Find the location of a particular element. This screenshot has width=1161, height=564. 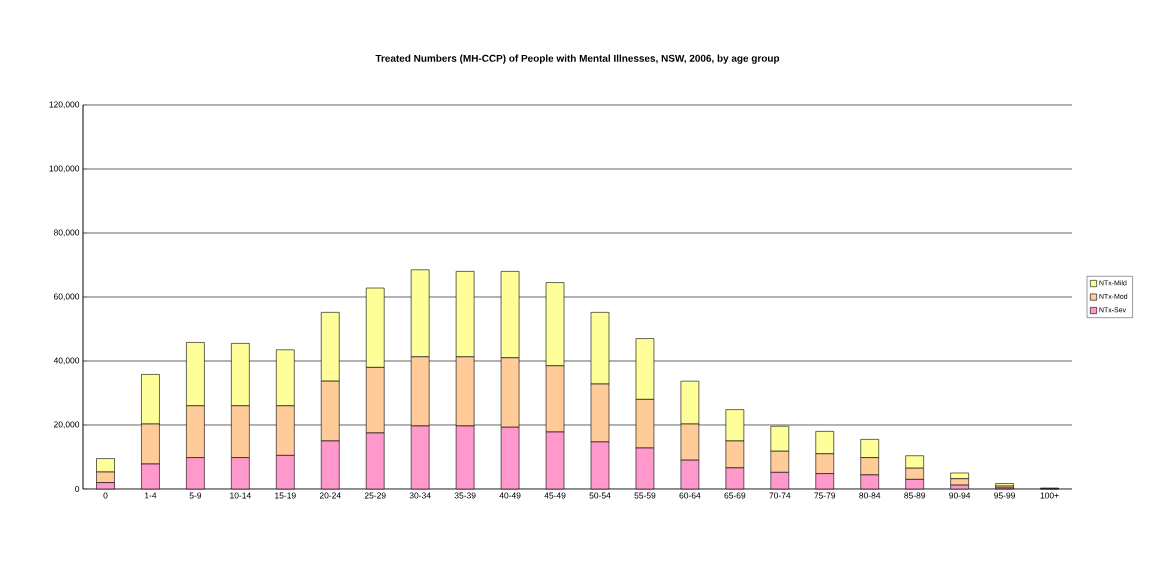

x-tick-label: 55-59 is located at coordinates (645, 495).